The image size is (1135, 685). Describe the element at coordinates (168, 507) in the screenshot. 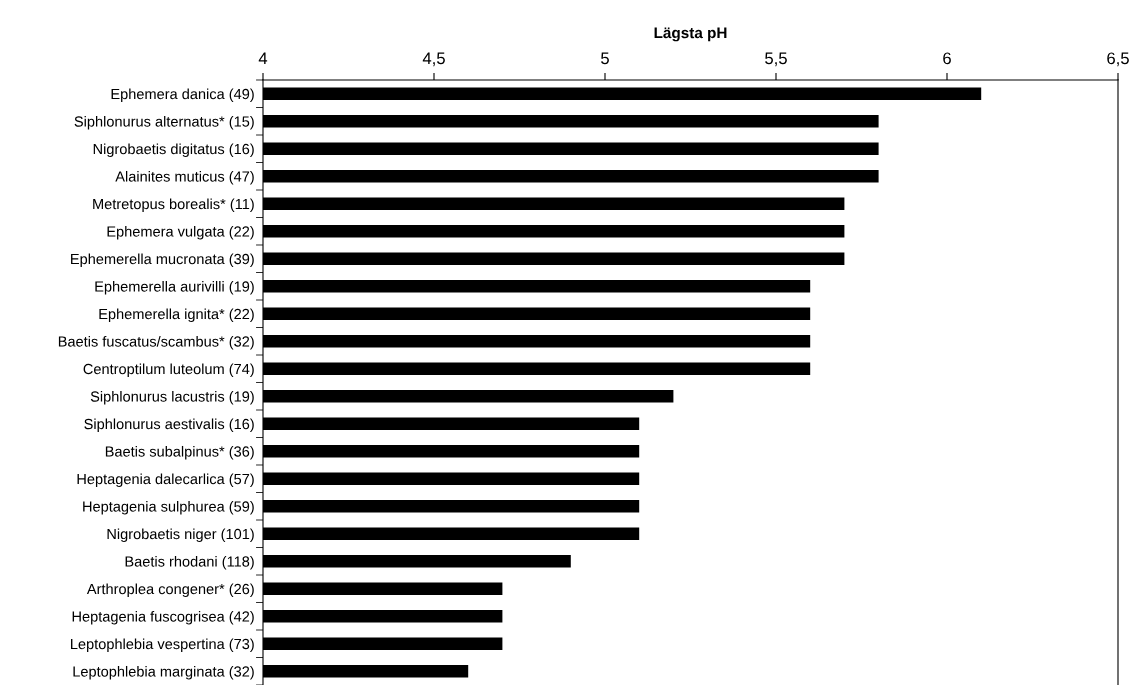

I see `y-tick-label: Heptagenia sulphurea (59)` at that location.